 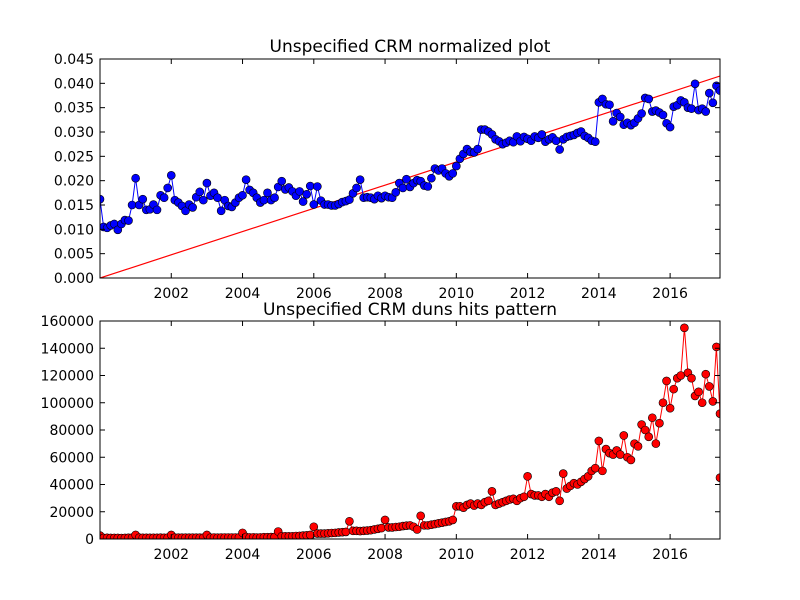 I want to click on normalized-xtick-label: 2008, so click(x=385, y=294).